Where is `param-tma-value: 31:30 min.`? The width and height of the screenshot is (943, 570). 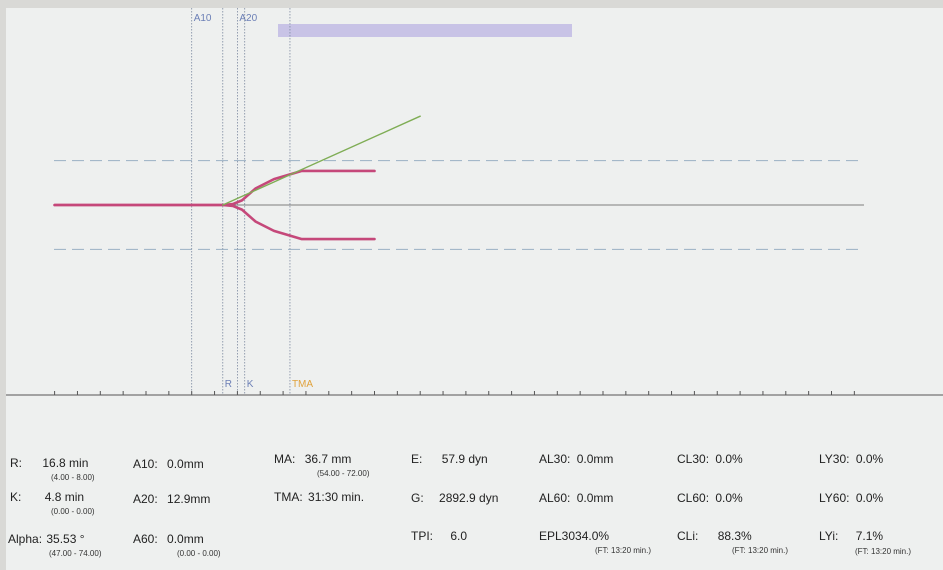 param-tma-value: 31:30 min. is located at coordinates (336, 497).